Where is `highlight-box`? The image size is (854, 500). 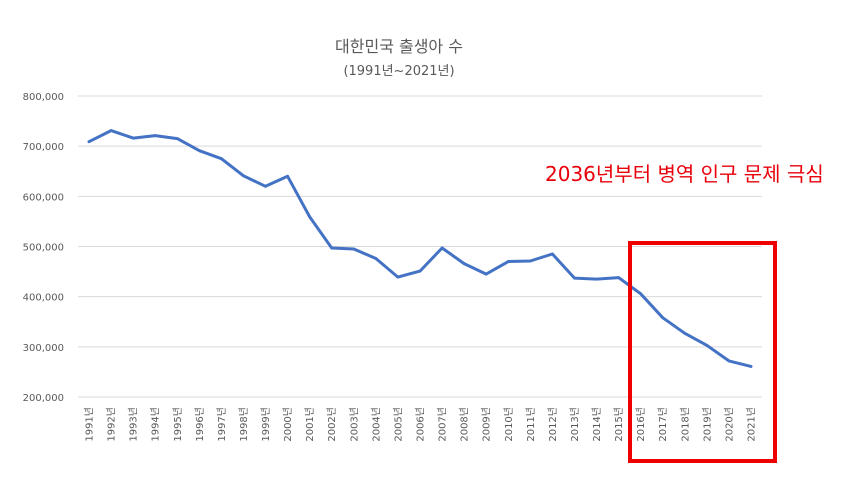
highlight-box is located at coordinates (702, 352).